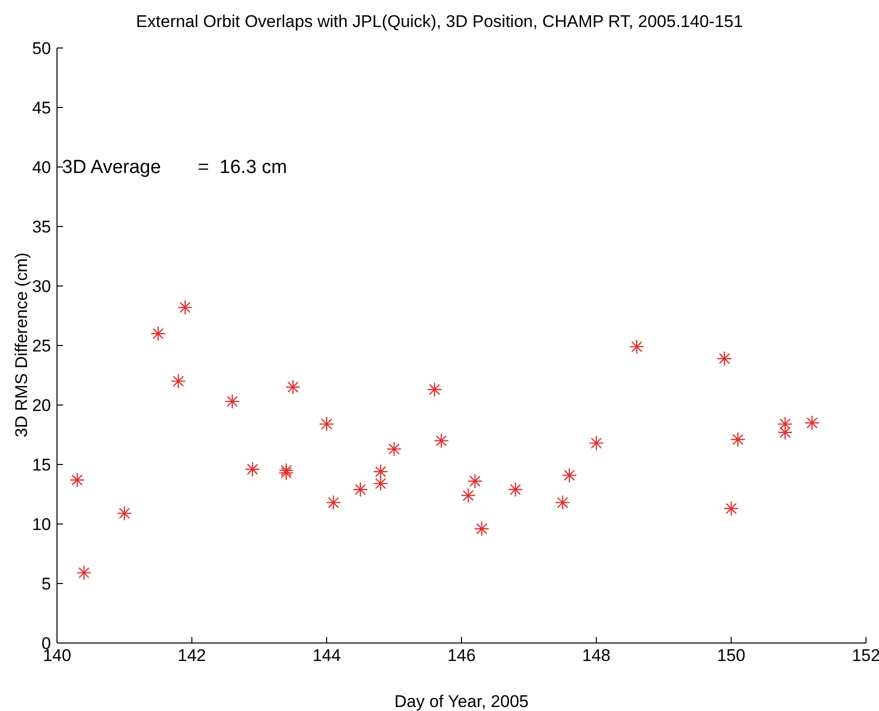 This screenshot has width=879, height=711. Describe the element at coordinates (22, 345) in the screenshot. I see `y-axis-title: 3D RMS Difference (cm)` at that location.